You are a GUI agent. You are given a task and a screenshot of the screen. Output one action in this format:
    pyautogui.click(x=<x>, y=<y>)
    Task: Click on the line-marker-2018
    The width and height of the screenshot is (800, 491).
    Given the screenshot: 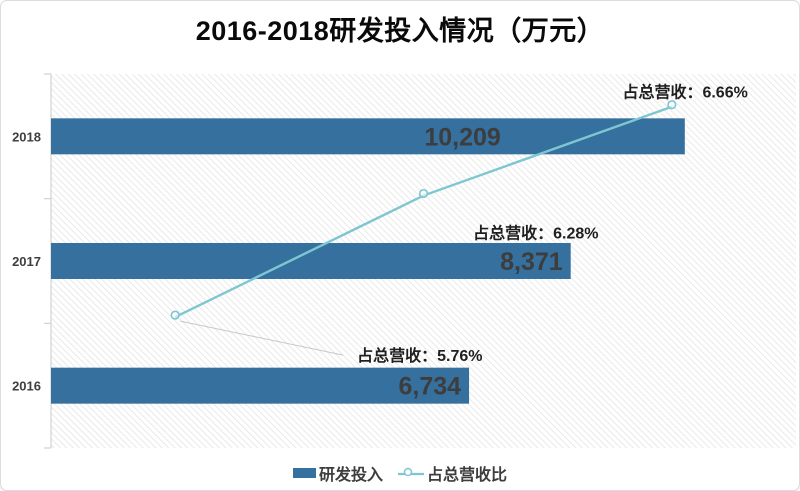 What is the action you would take?
    pyautogui.click(x=672, y=105)
    